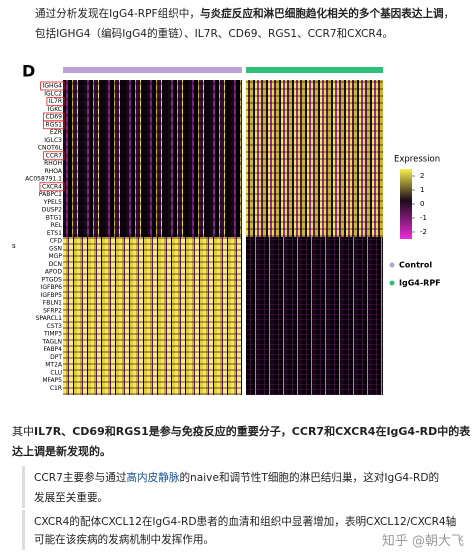  What do you see at coordinates (53, 140) in the screenshot?
I see `gene-label: IGLC3` at bounding box center [53, 140].